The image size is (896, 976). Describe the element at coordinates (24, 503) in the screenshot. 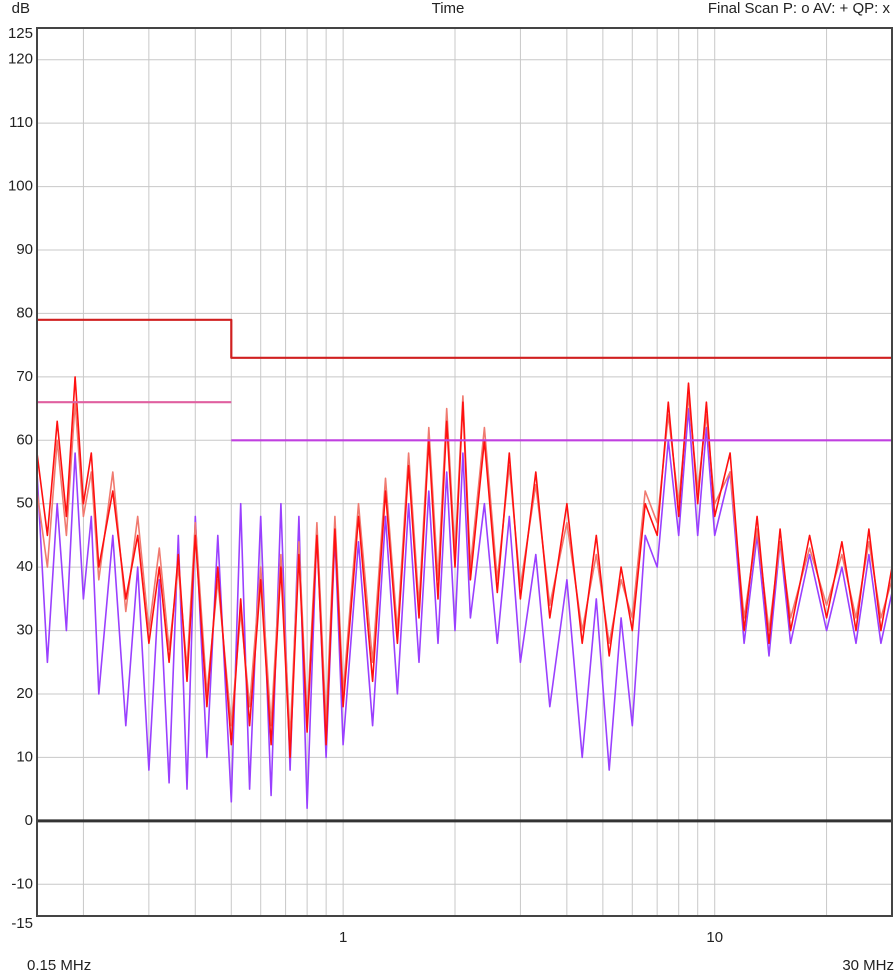

I see `y-tick-label: 50` at that location.